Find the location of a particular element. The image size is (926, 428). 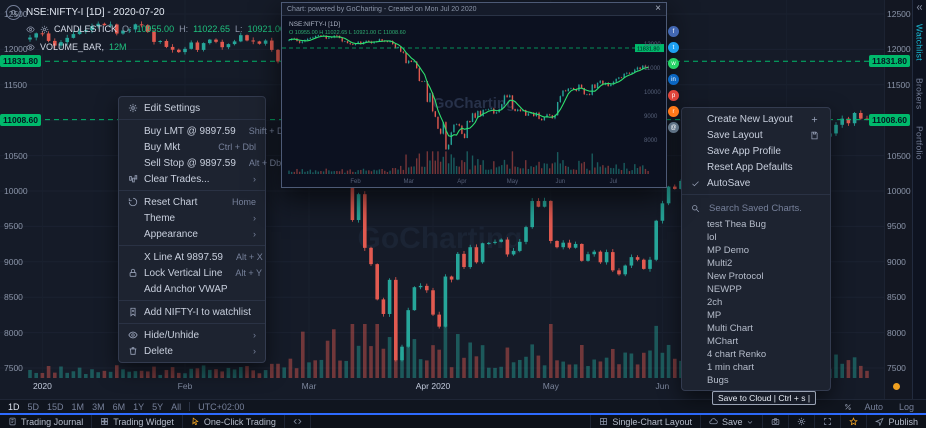

left-axis-label: 7500 is located at coordinates (13, 368).